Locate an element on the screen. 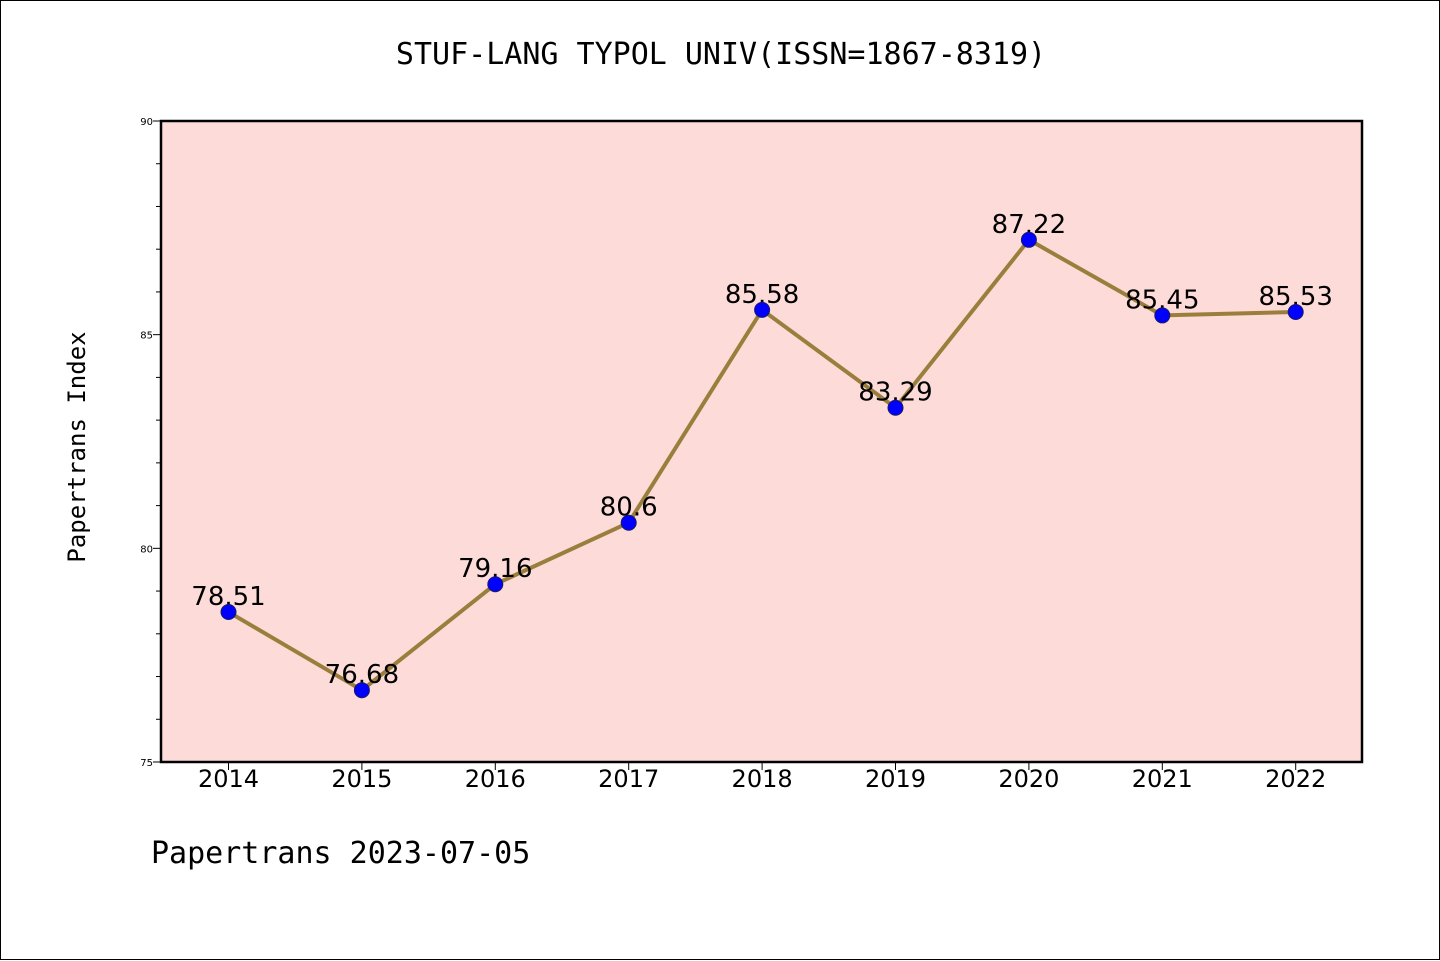 This screenshot has height=961, width=1440. x-tick-label: 2016 is located at coordinates (495, 779).